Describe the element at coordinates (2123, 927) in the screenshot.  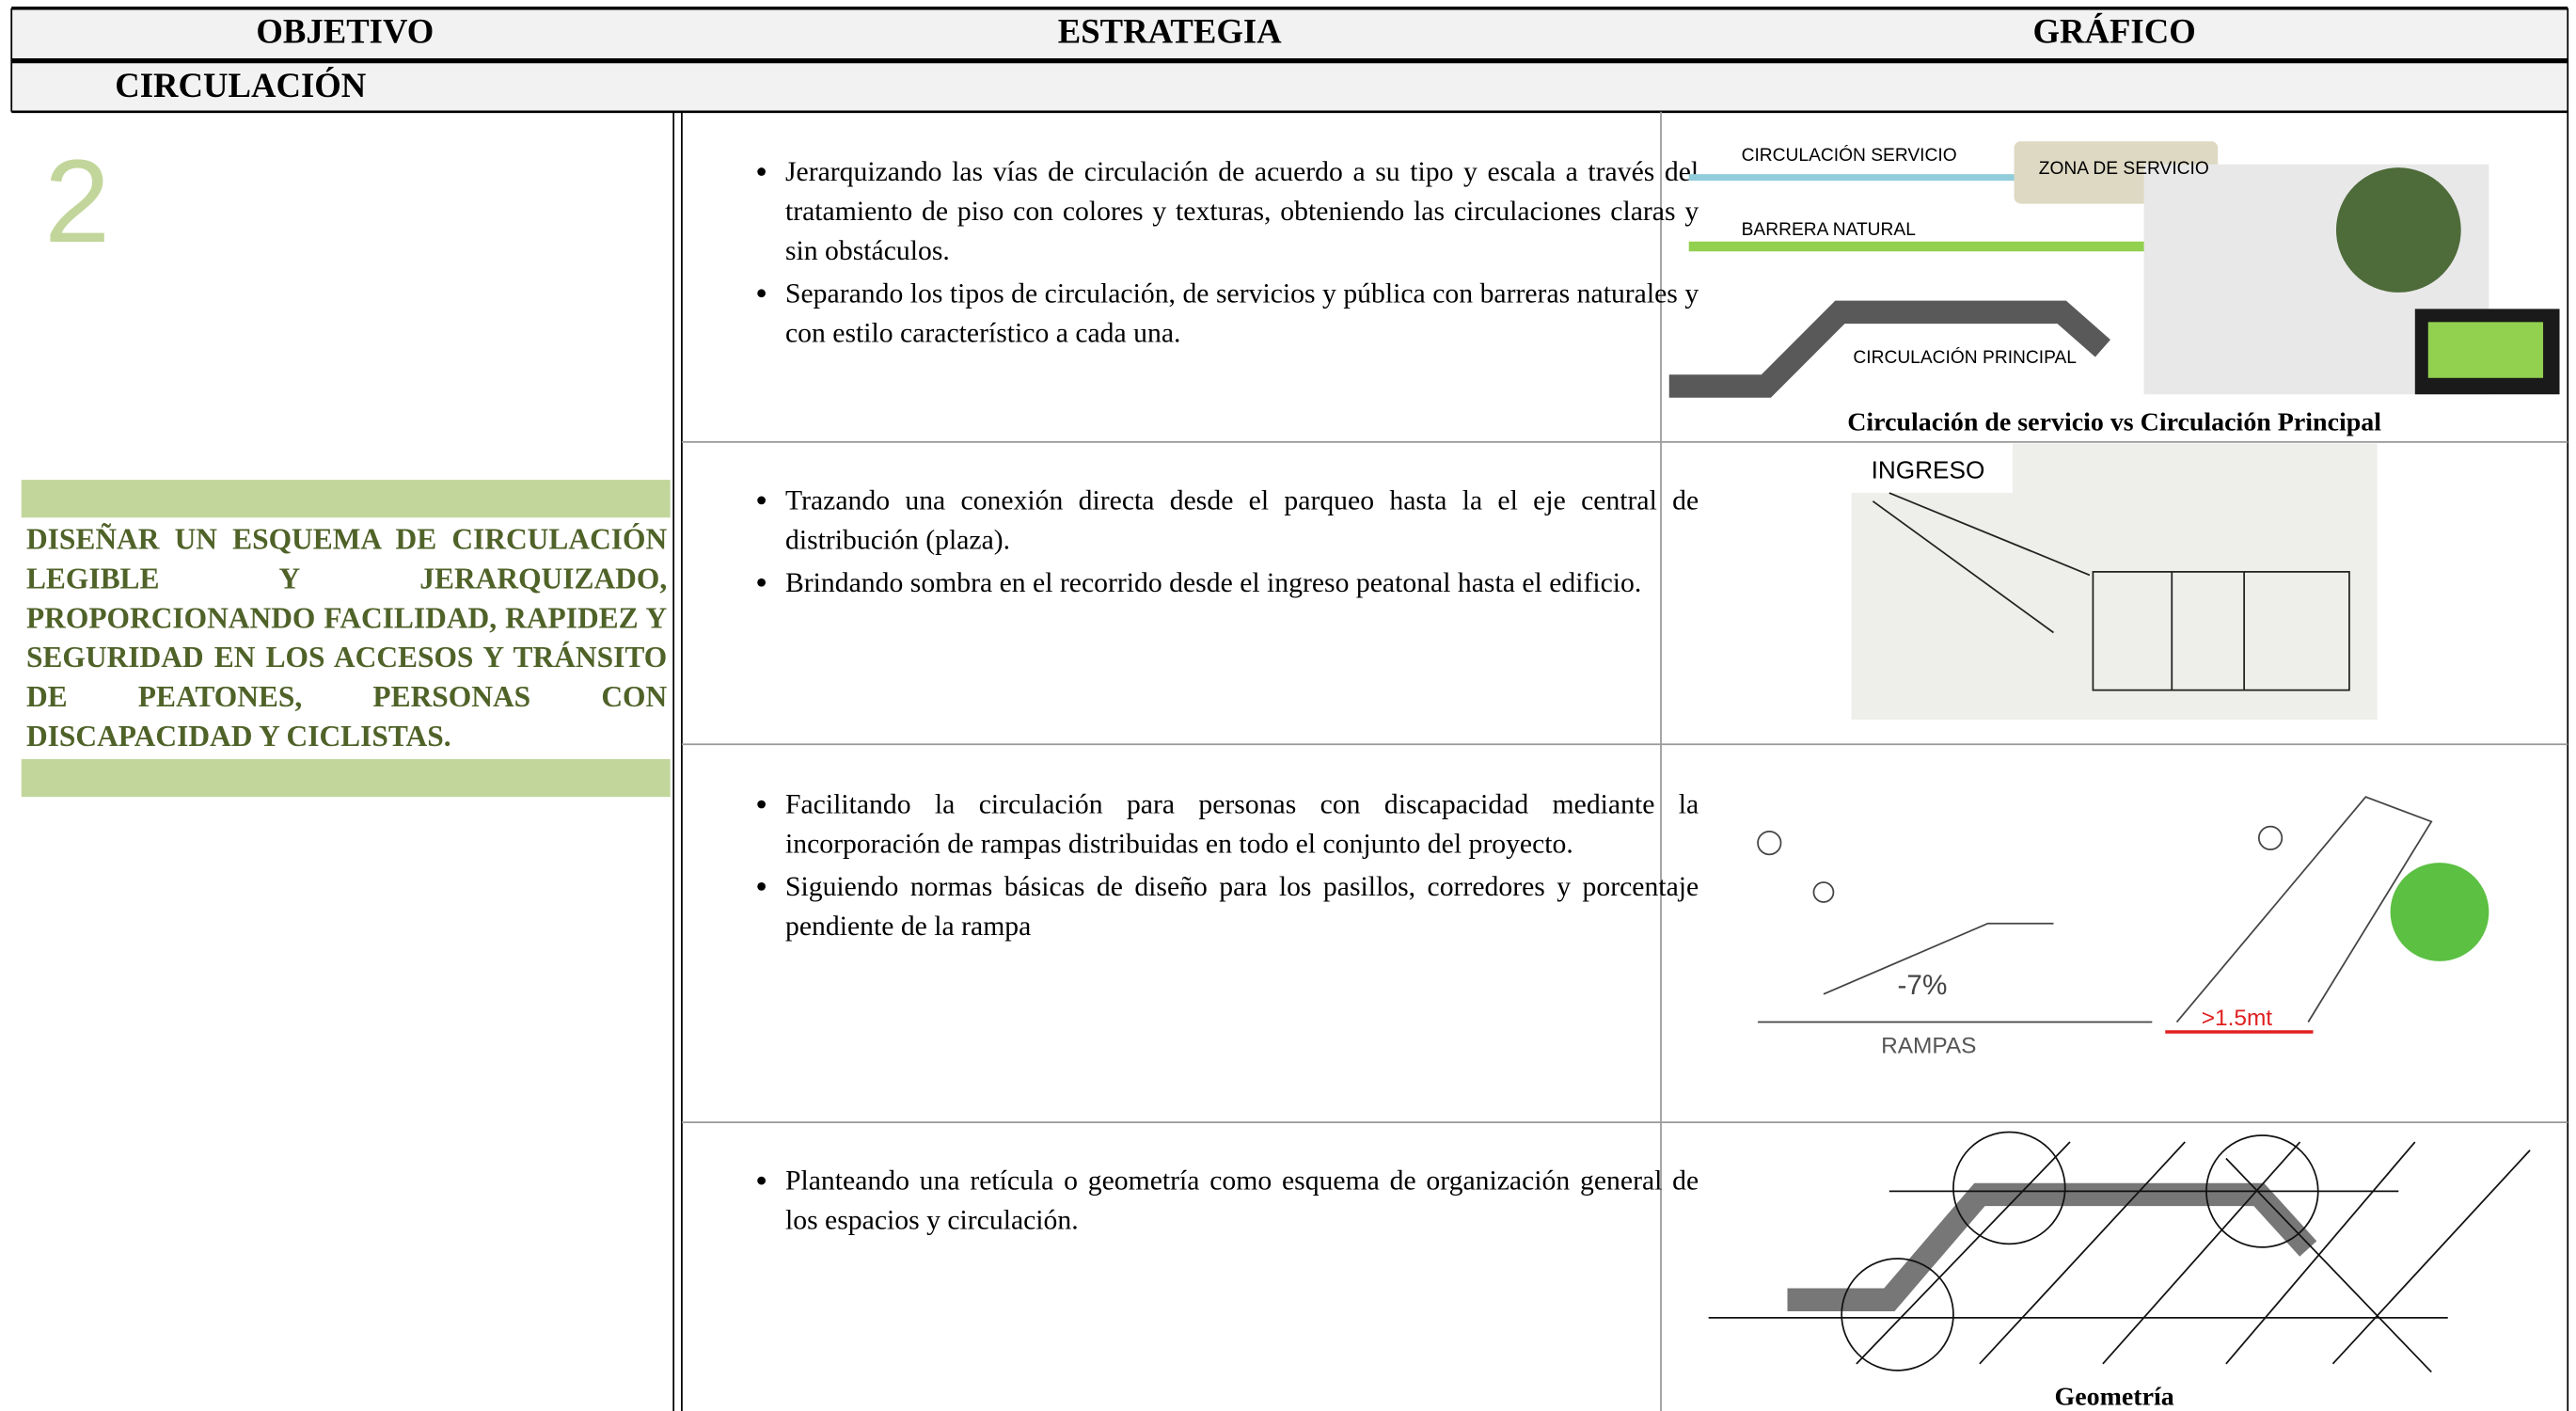
I see `ramp-sketch: -7% RAMPAS >1.5mt` at that location.